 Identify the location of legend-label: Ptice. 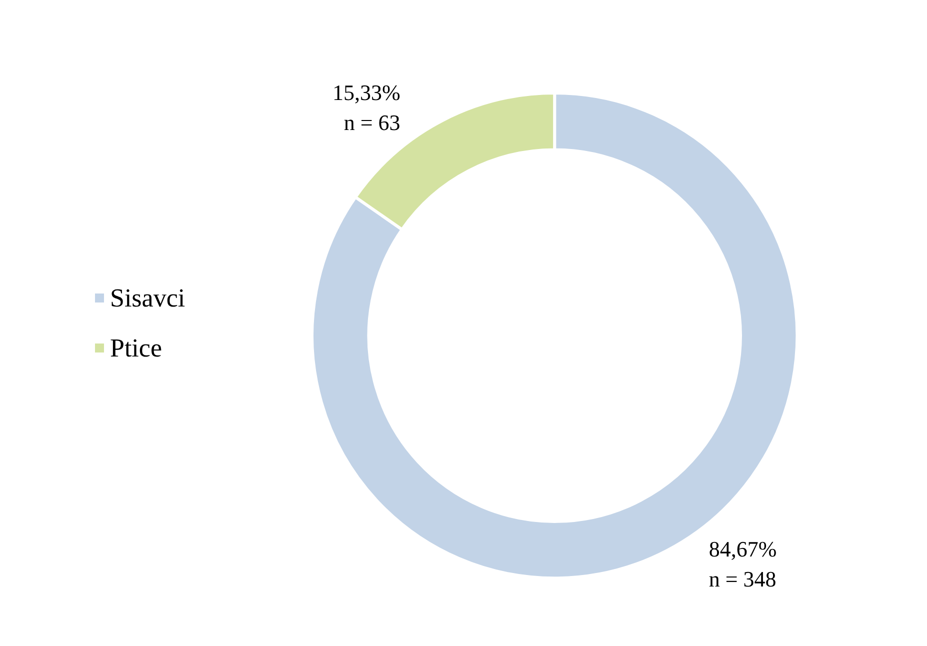
(136, 348).